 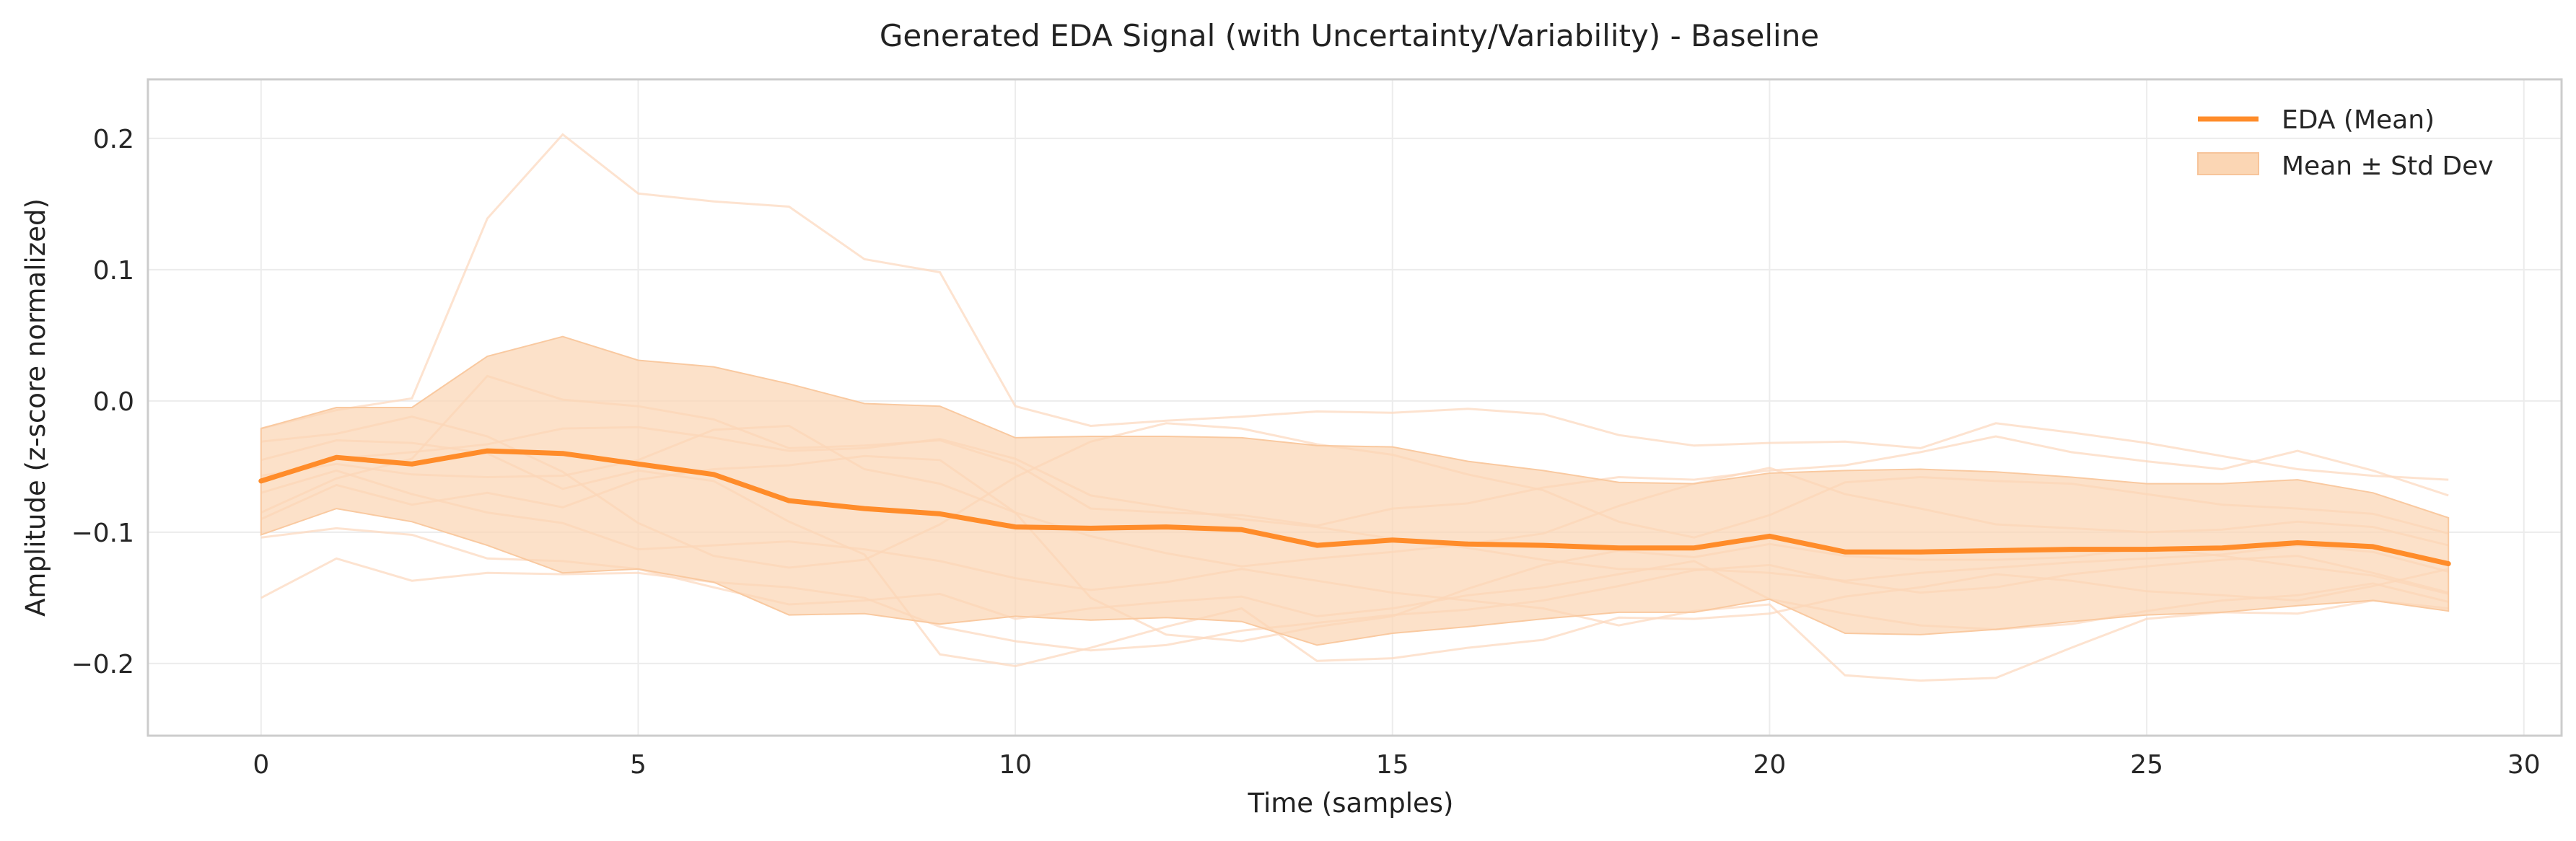 I want to click on x-tick-label: 15, so click(x=1392, y=765).